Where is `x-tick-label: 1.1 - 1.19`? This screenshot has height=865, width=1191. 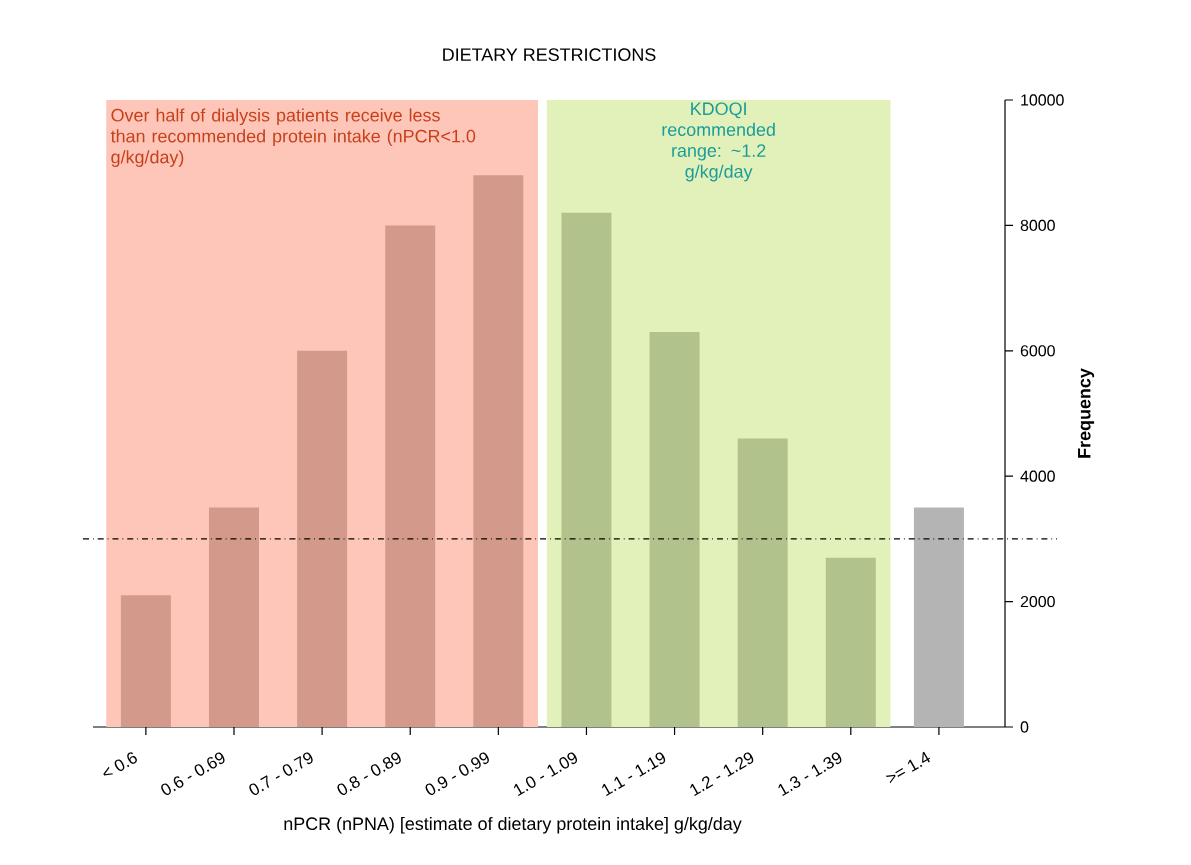
x-tick-label: 1.1 - 1.19 is located at coordinates (634, 774).